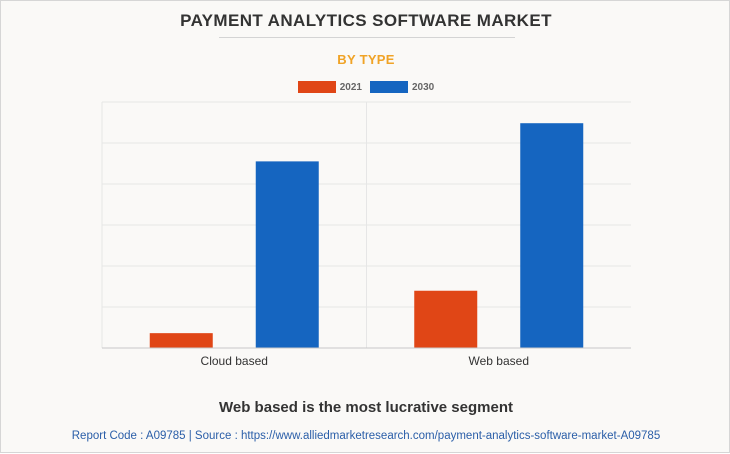 This screenshot has width=730, height=454. I want to click on legend-label-2021: 2021, so click(350, 87).